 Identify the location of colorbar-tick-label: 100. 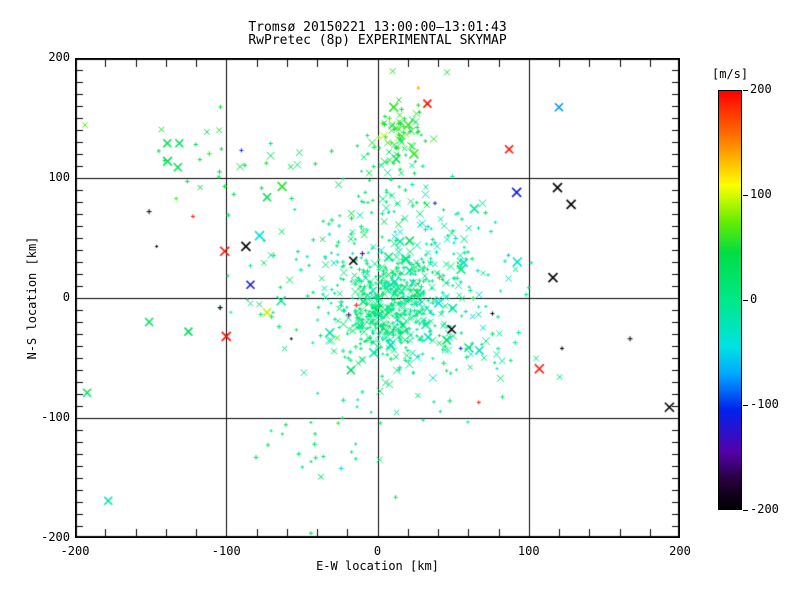
(761, 194).